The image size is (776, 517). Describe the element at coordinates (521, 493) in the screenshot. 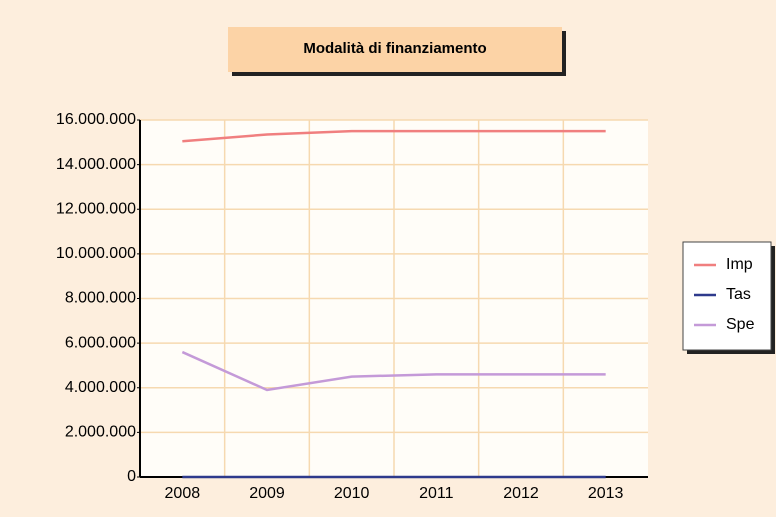

I see `x-tick-label: 2012` at that location.